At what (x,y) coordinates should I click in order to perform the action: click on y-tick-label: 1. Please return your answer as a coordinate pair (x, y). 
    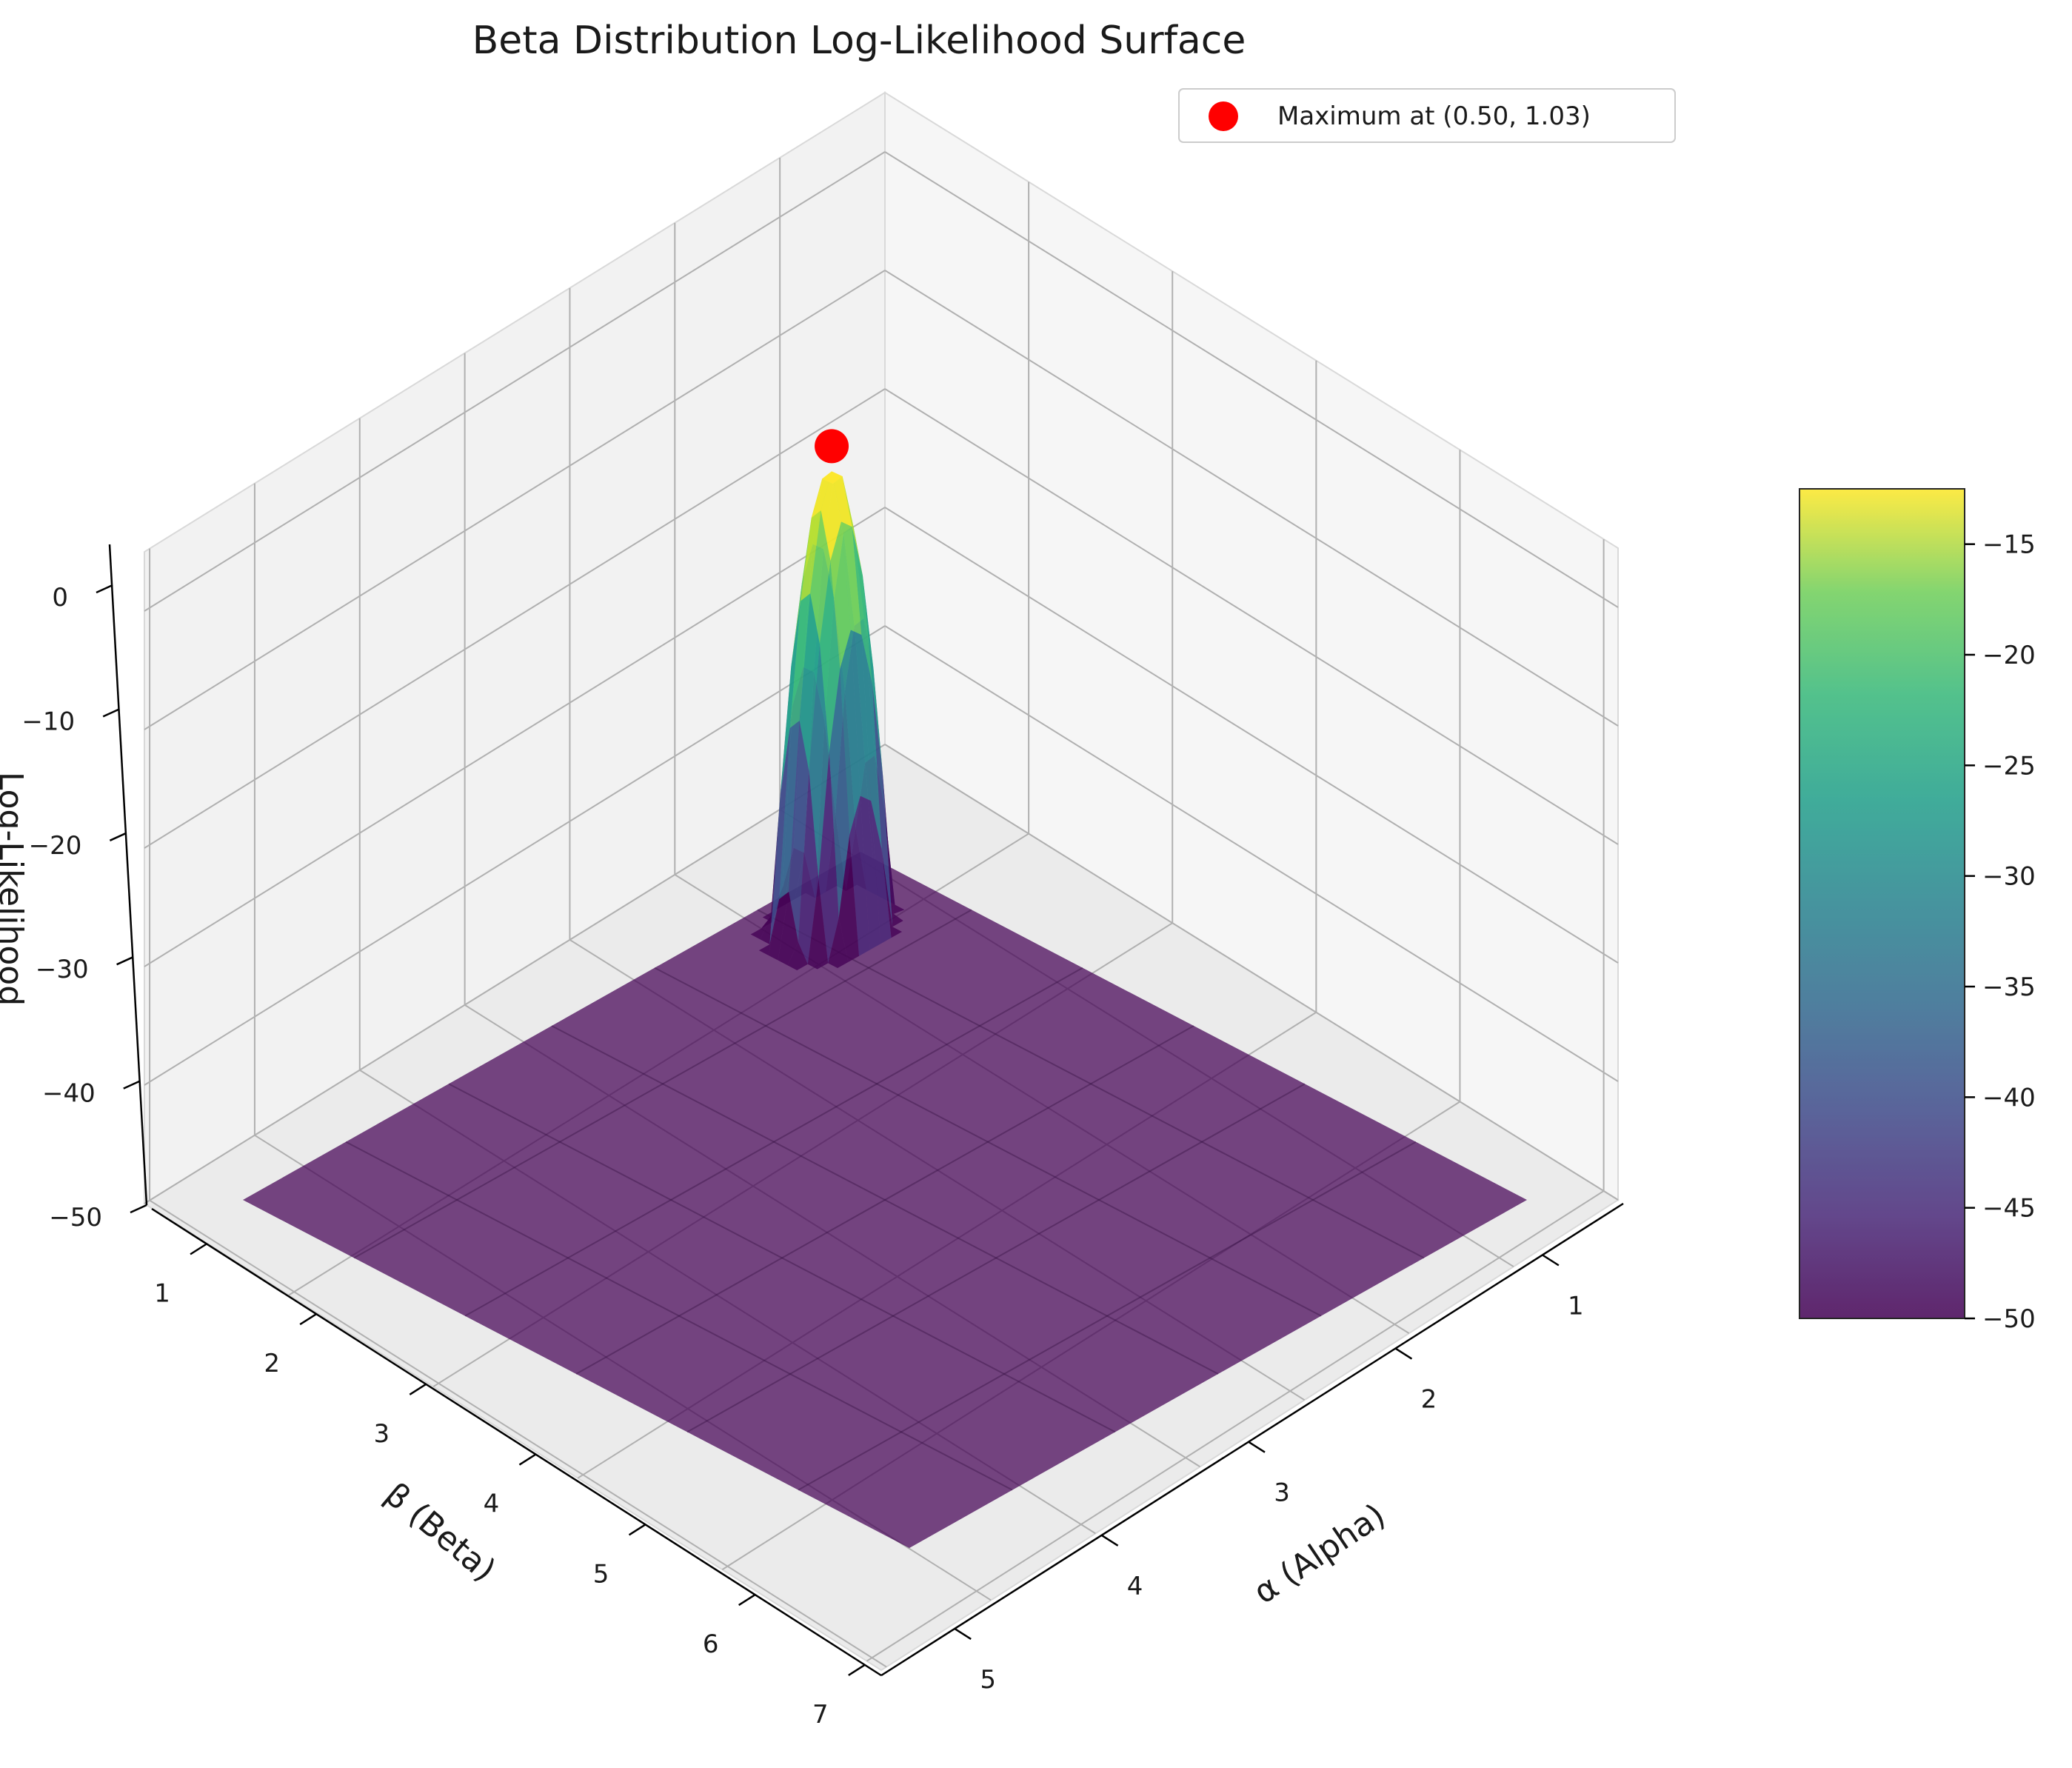
    Looking at the image, I should click on (162, 1293).